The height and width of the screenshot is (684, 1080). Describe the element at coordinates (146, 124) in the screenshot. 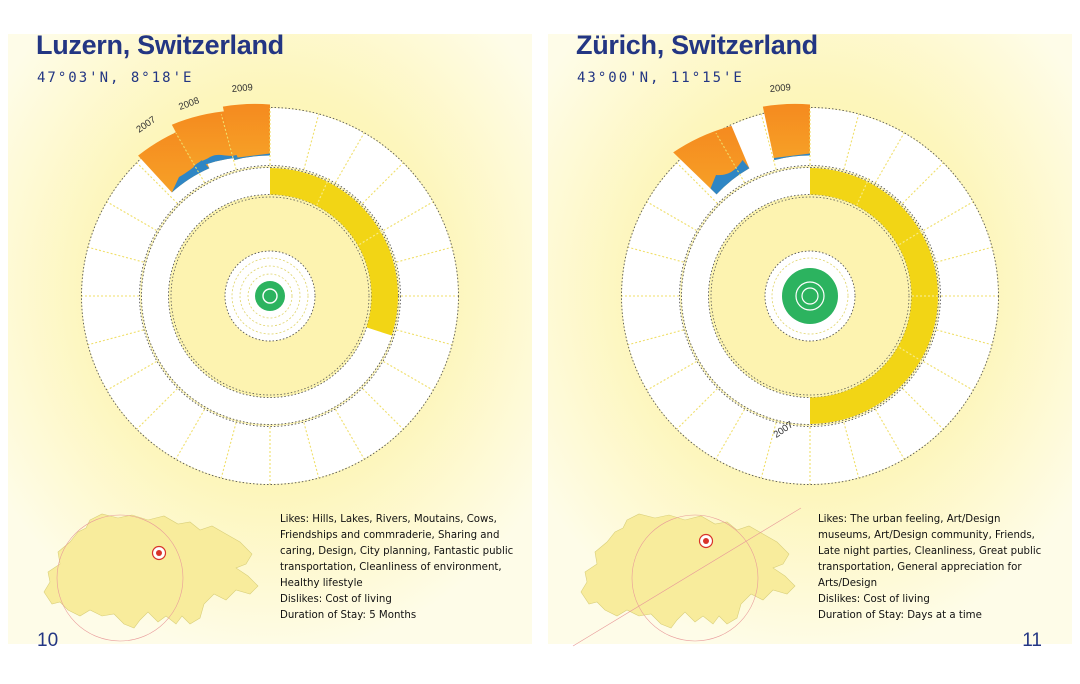

I see `year-label-2007: 2007` at that location.